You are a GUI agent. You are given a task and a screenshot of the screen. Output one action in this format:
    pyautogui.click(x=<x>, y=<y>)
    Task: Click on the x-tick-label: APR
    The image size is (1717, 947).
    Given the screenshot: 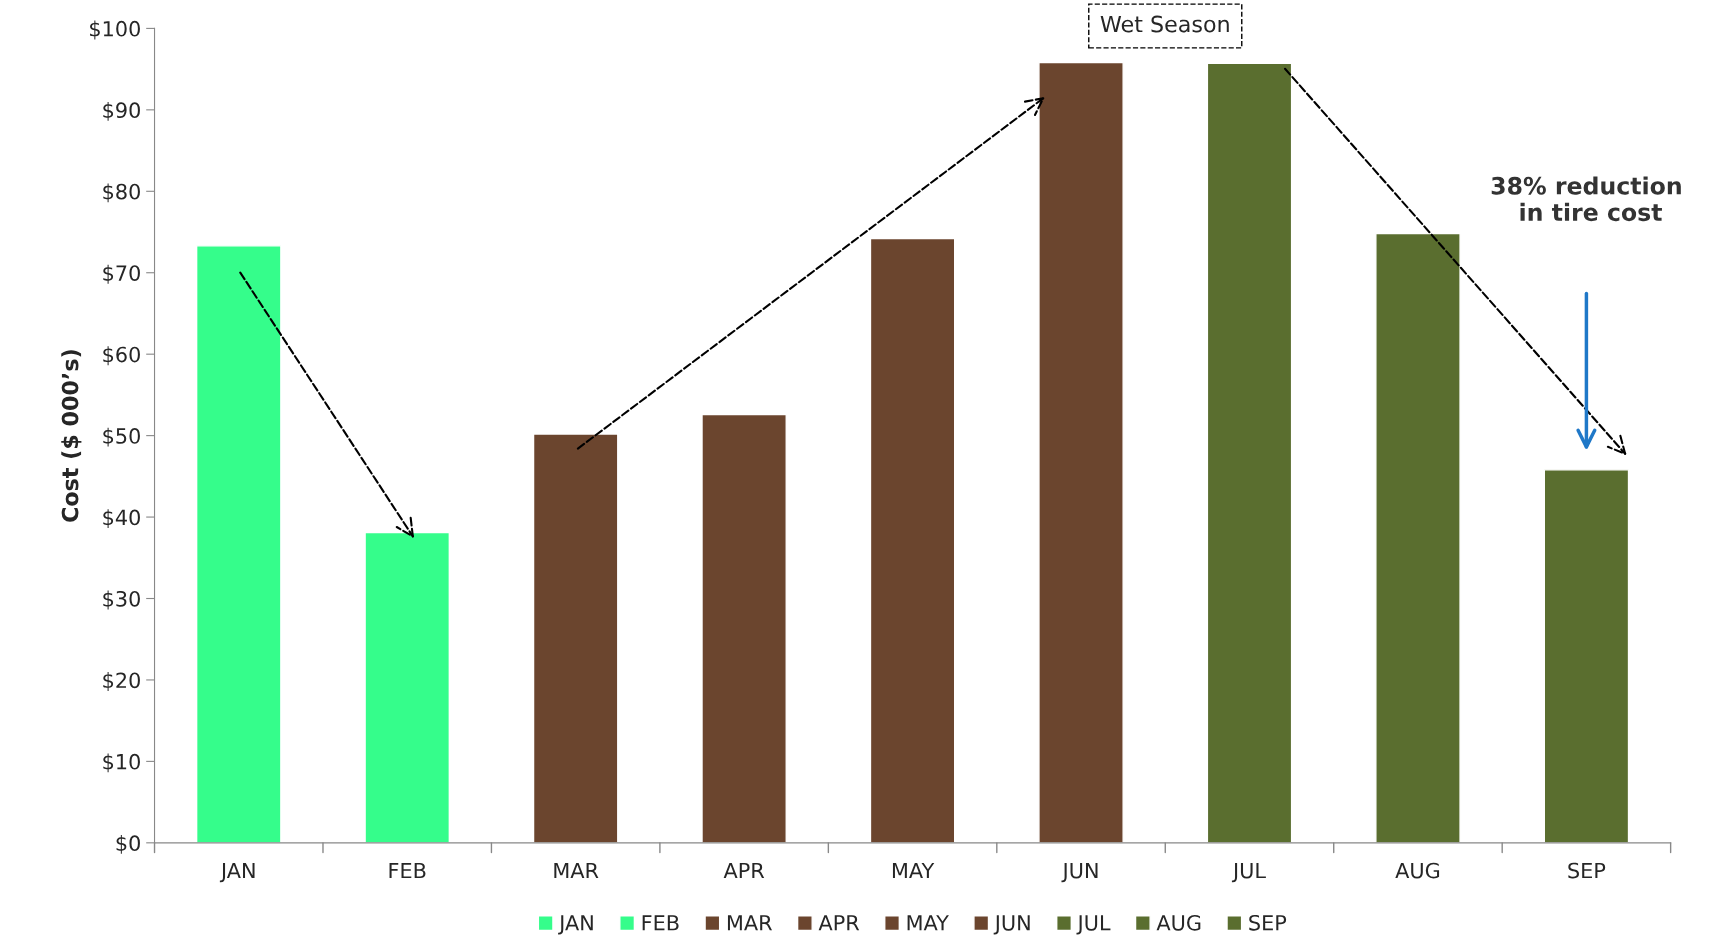 What is the action you would take?
    pyautogui.click(x=744, y=870)
    